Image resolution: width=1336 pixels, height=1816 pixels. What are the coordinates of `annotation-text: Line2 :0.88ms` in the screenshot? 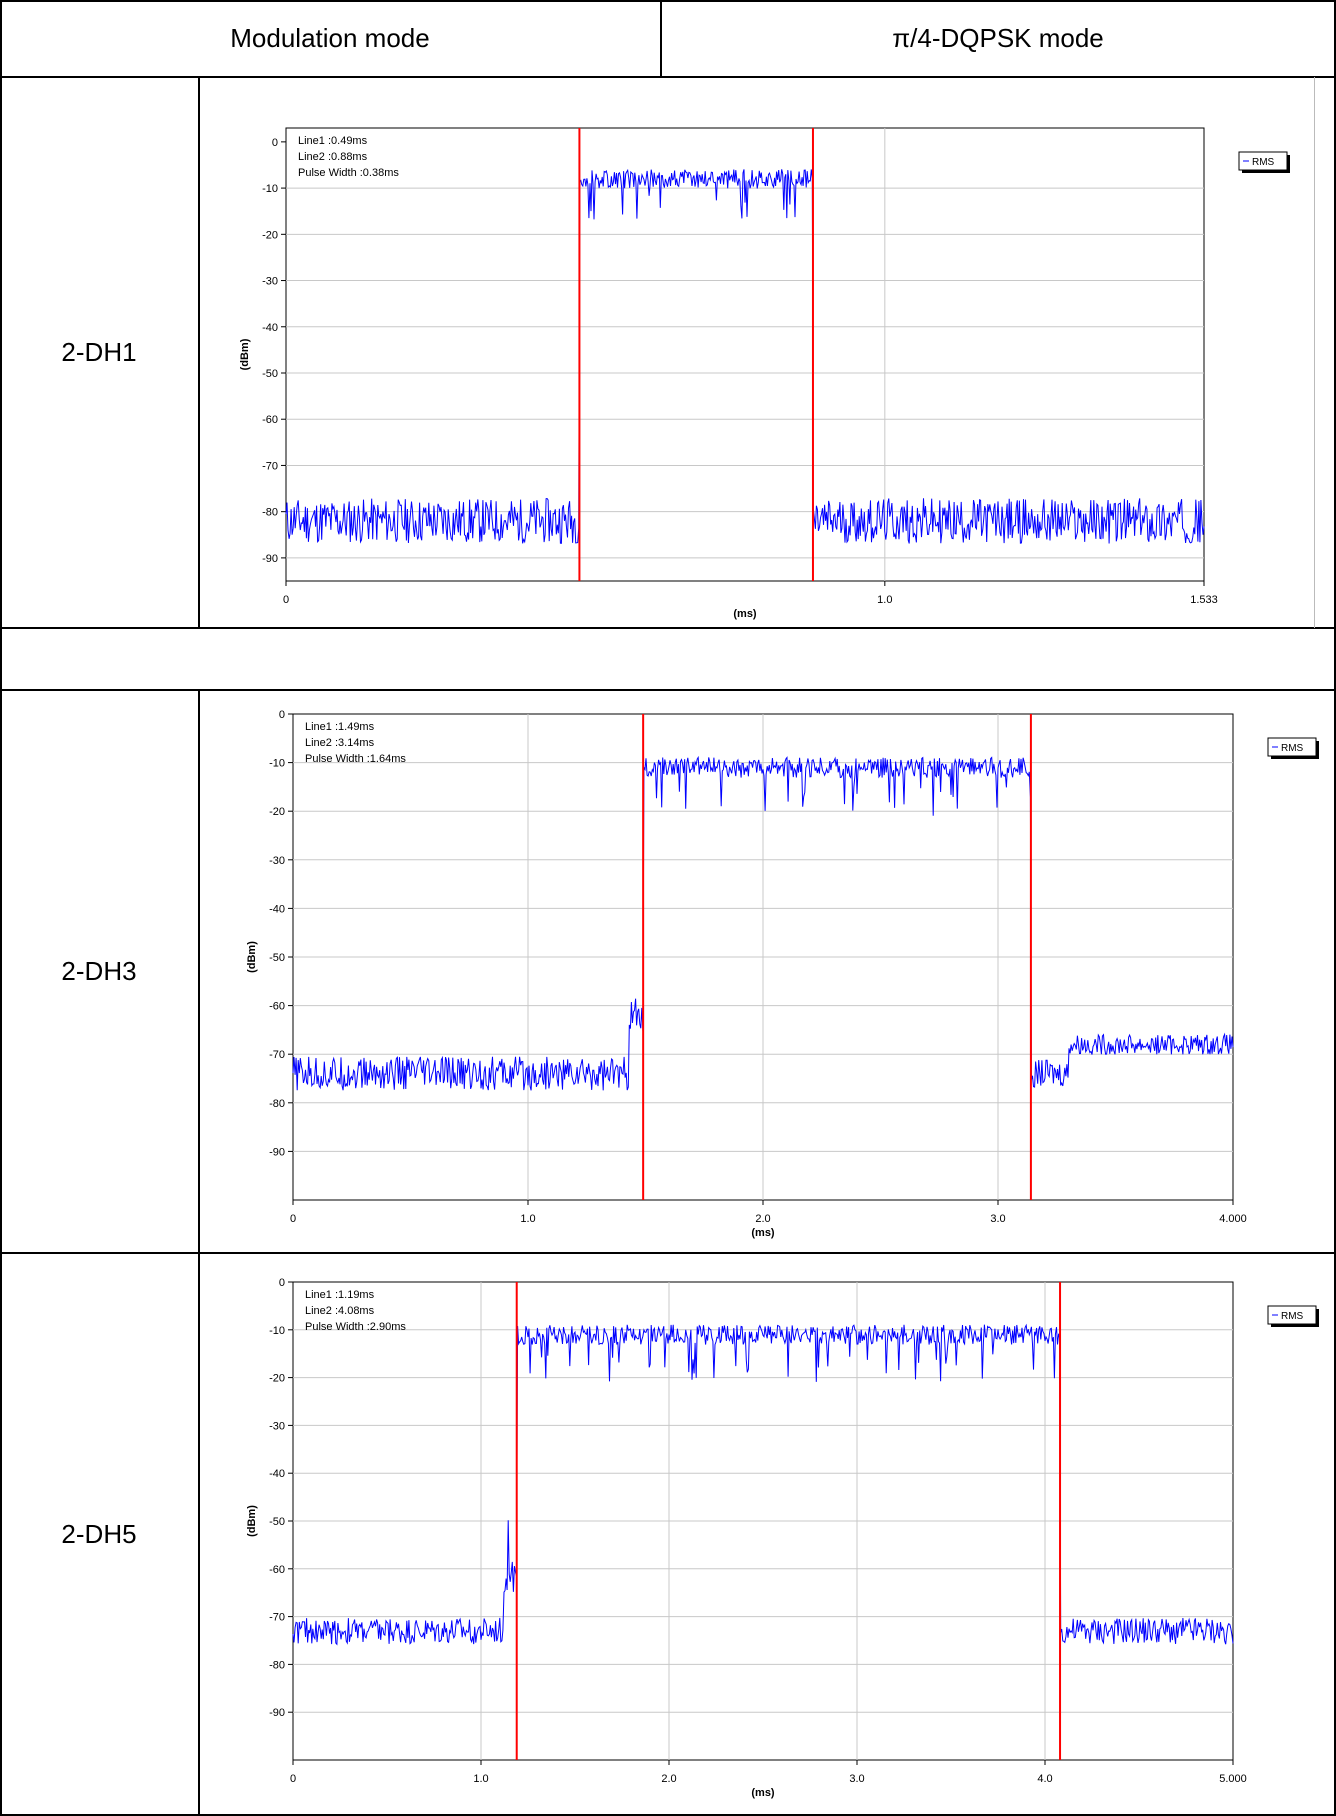 It's located at (333, 157).